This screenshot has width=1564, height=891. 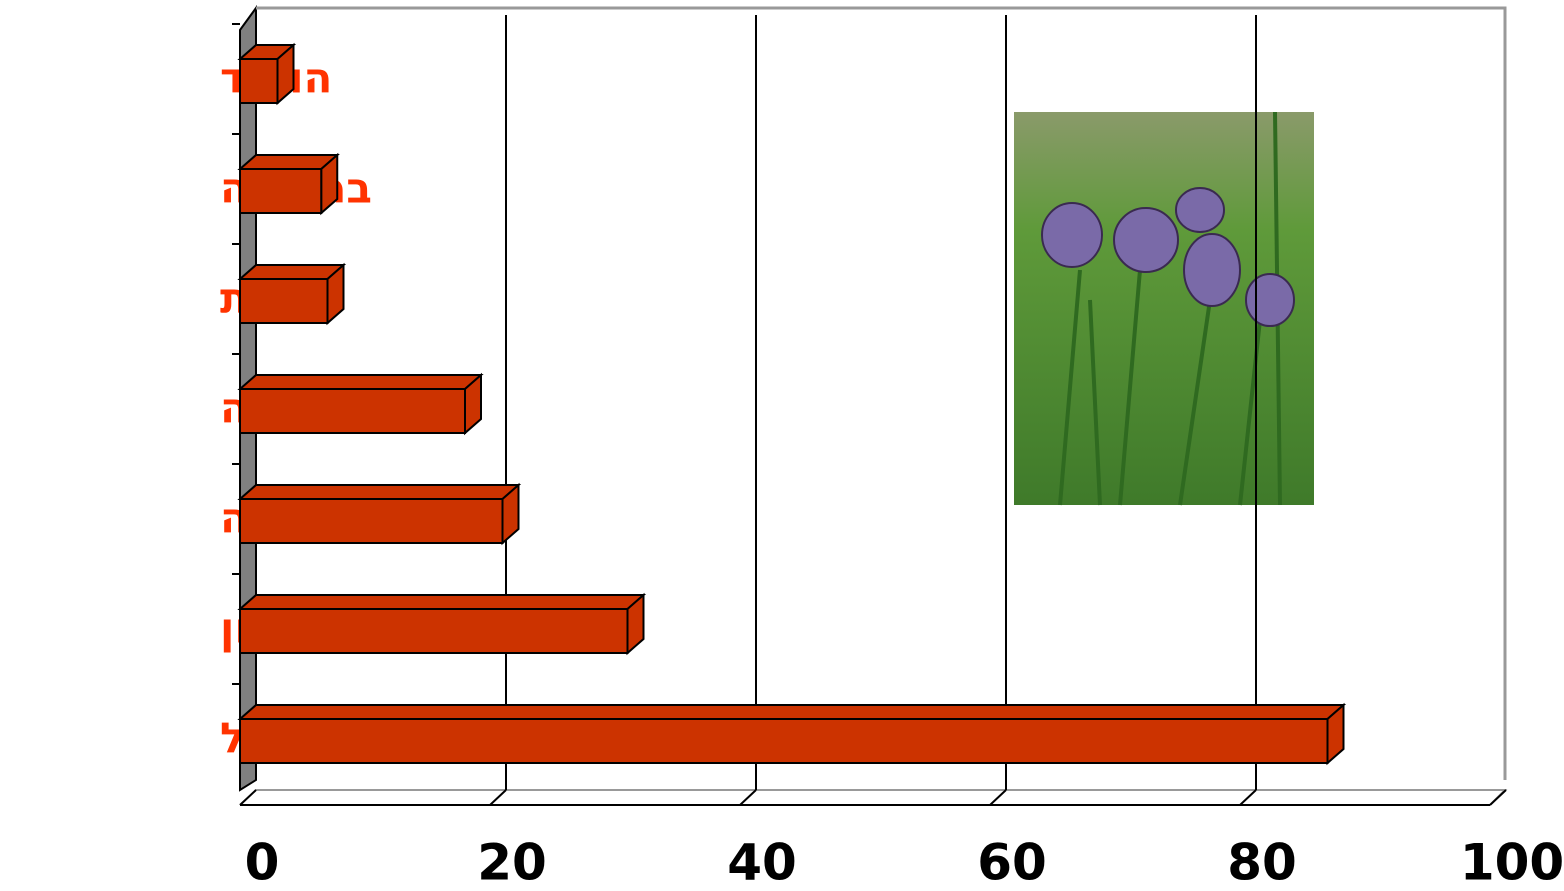 What do you see at coordinates (1164, 308) in the screenshot?
I see `photo` at bounding box center [1164, 308].